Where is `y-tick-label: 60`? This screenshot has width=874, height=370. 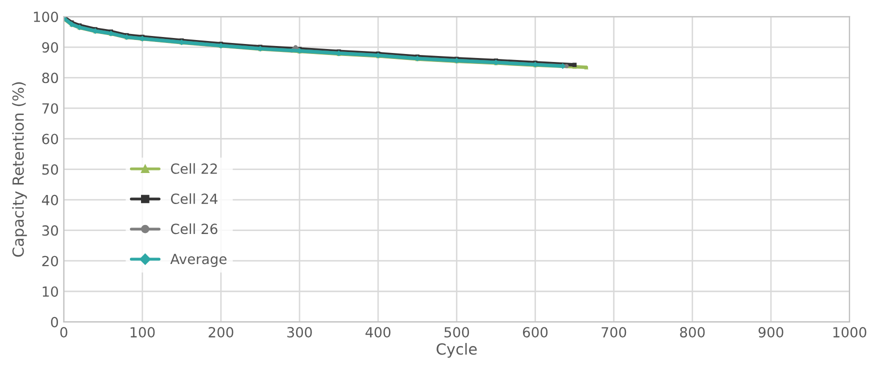
y-tick-label: 60 is located at coordinates (50, 139).